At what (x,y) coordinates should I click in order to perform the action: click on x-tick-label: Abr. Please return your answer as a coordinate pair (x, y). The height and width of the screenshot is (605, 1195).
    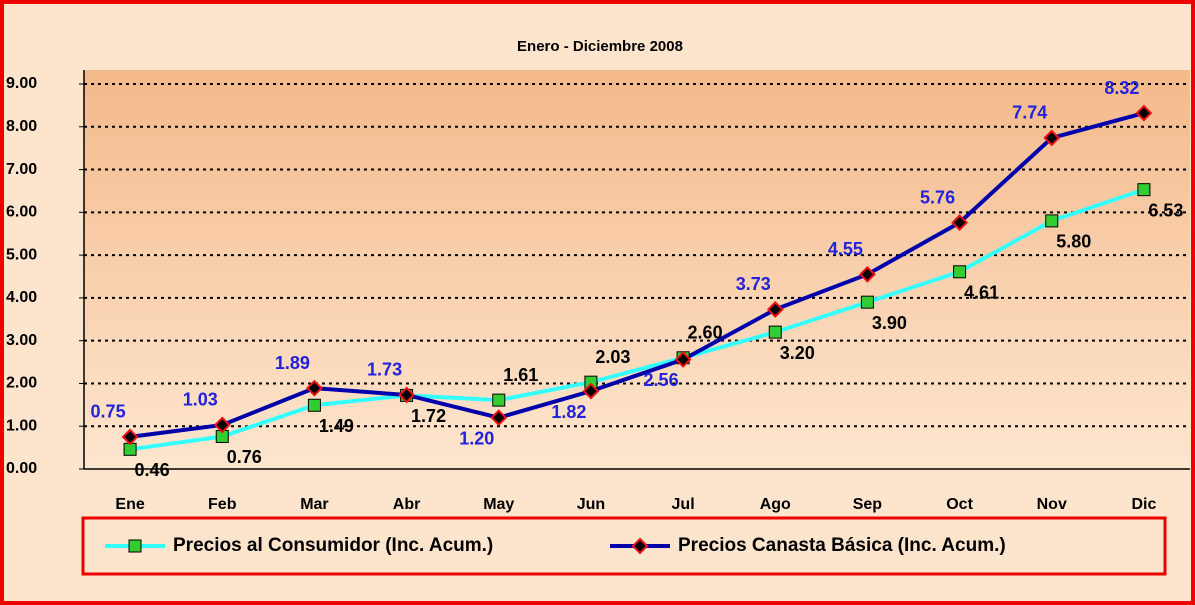
    Looking at the image, I should click on (407, 504).